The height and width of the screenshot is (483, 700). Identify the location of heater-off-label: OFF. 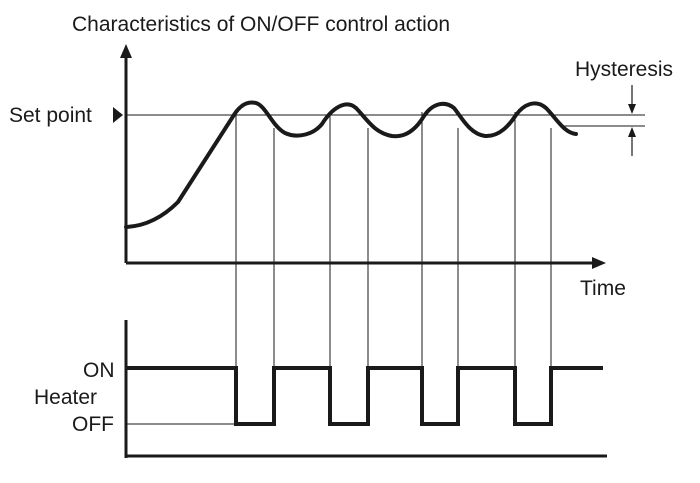
(93, 424).